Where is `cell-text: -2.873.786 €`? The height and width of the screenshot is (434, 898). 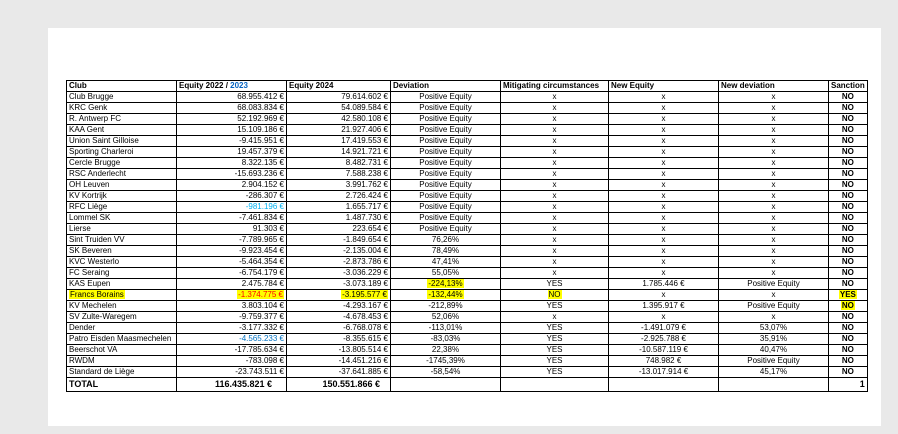
cell-text: -2.873.786 € is located at coordinates (365, 262).